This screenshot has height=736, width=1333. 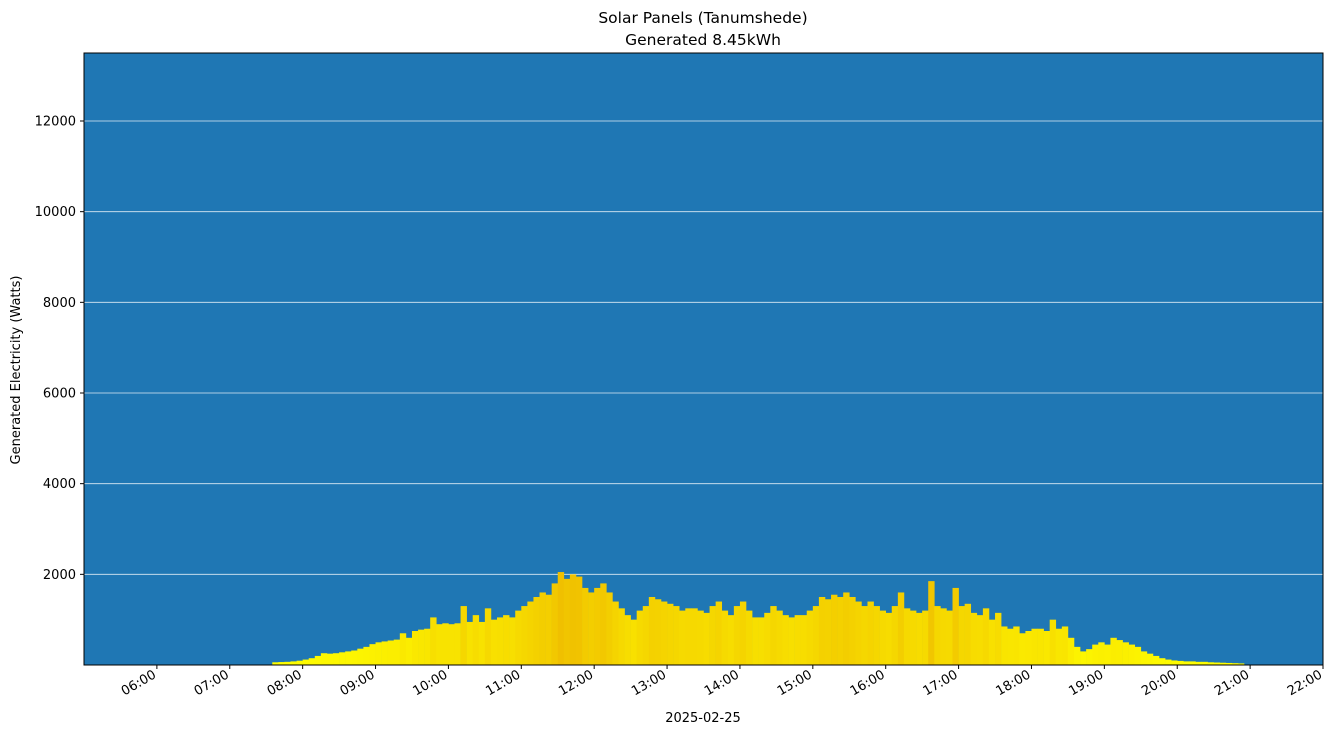 I want to click on y-tick-label: 4000, so click(x=59, y=484).